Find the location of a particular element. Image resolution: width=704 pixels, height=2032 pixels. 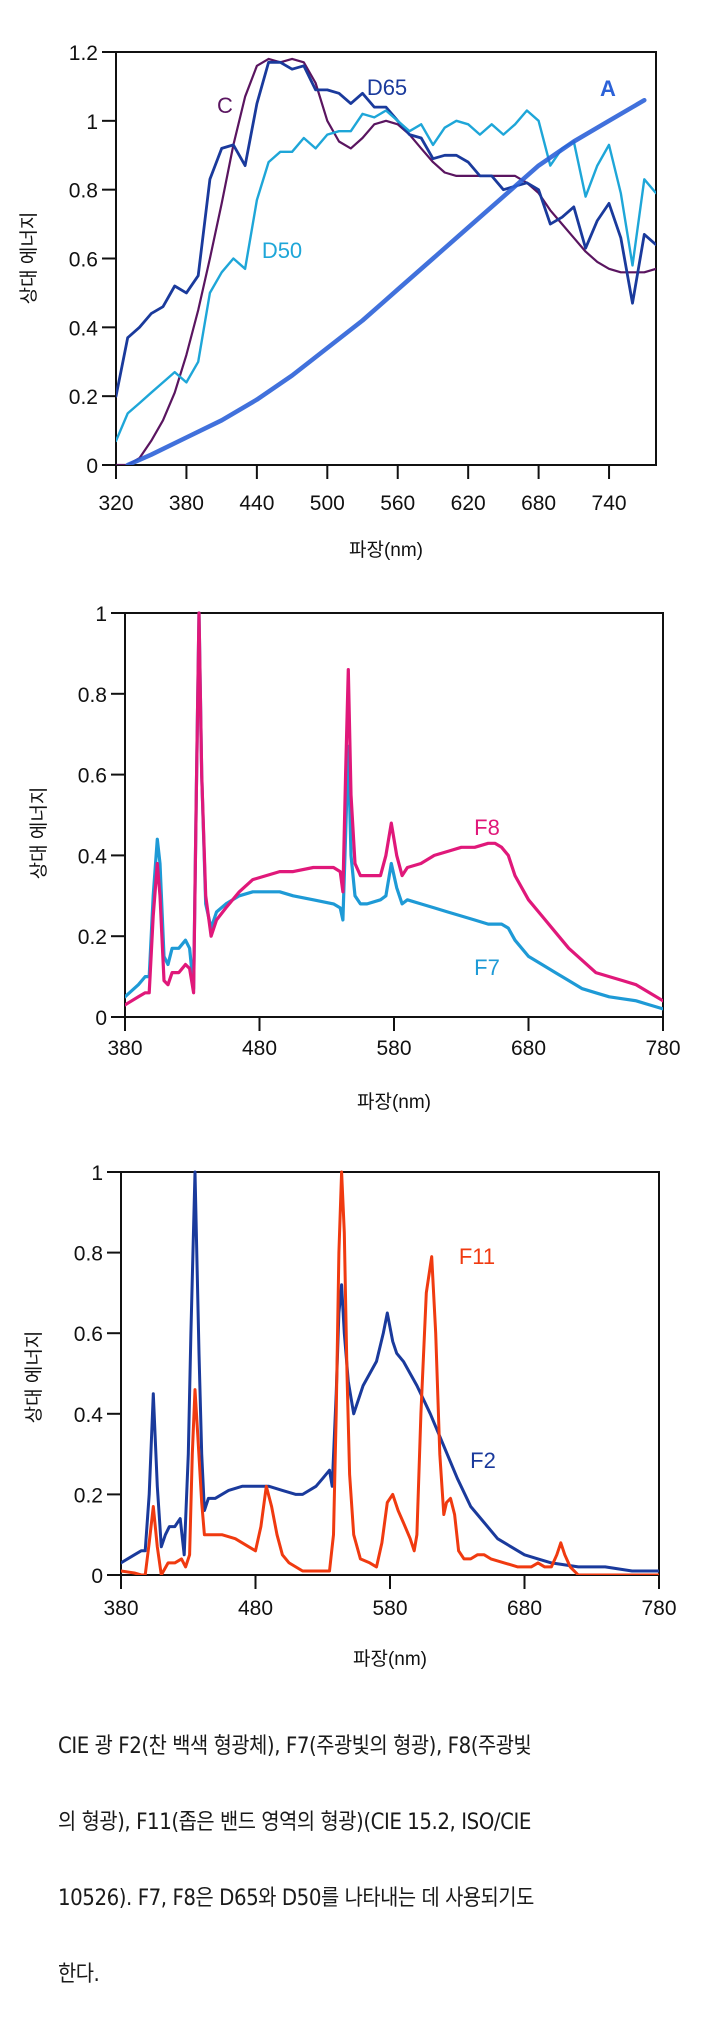

y-tick-label: 1.2 is located at coordinates (83, 53).